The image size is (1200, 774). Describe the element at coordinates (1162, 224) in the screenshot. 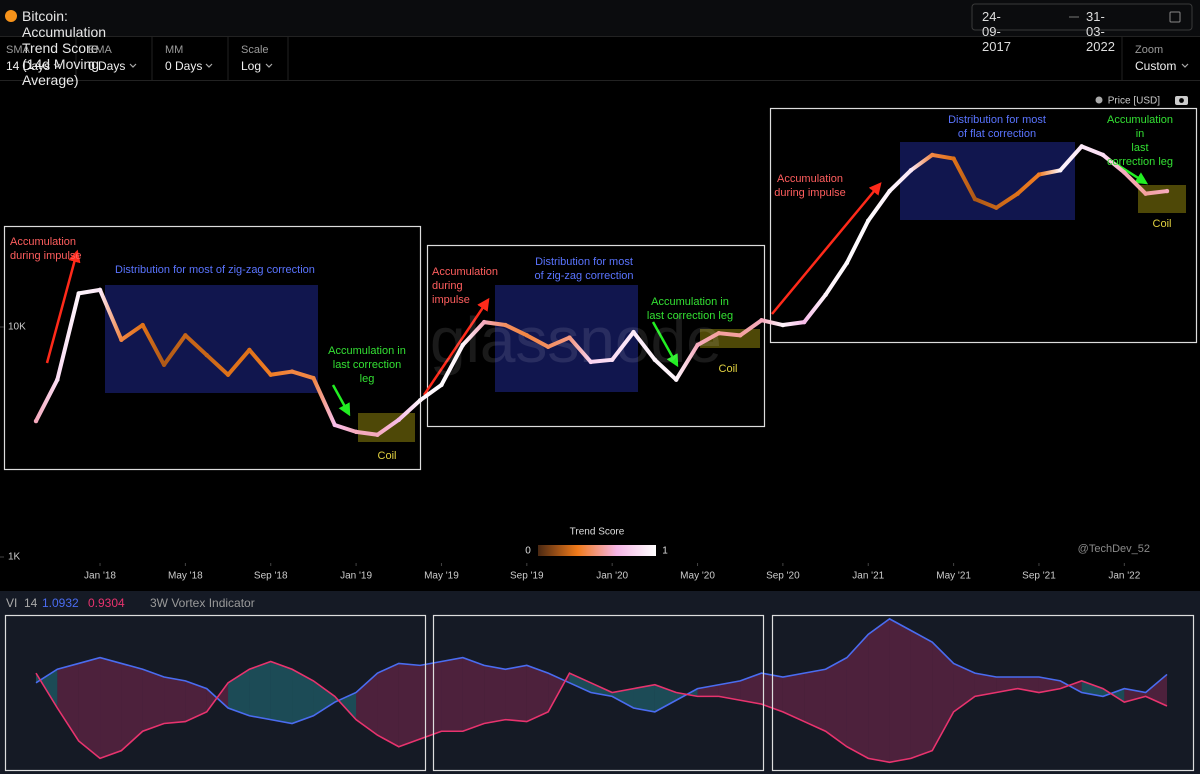

I see `annotation: Coil` at that location.